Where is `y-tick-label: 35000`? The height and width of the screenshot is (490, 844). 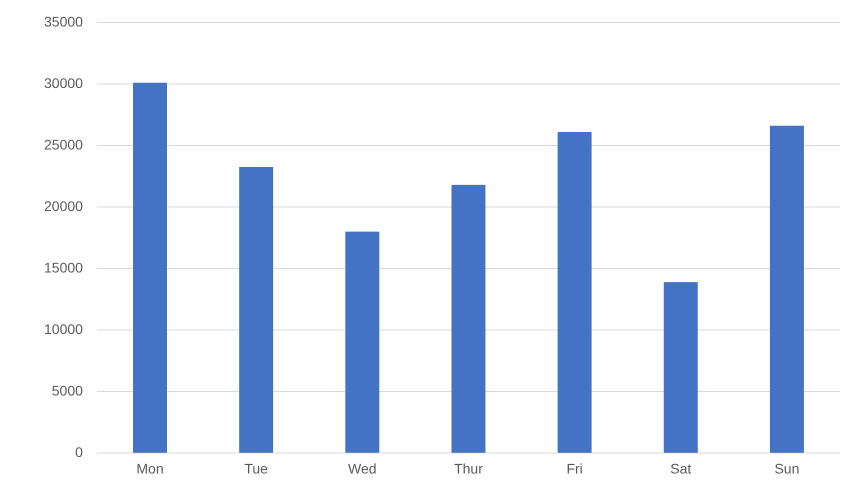 y-tick-label: 35000 is located at coordinates (64, 21).